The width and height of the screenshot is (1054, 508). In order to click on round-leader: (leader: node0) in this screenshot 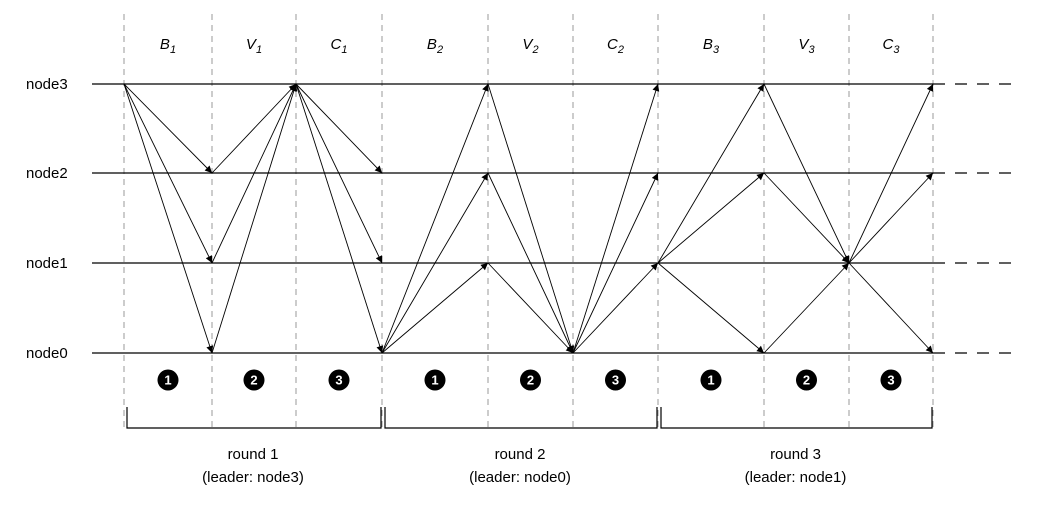, I will do `click(520, 477)`.